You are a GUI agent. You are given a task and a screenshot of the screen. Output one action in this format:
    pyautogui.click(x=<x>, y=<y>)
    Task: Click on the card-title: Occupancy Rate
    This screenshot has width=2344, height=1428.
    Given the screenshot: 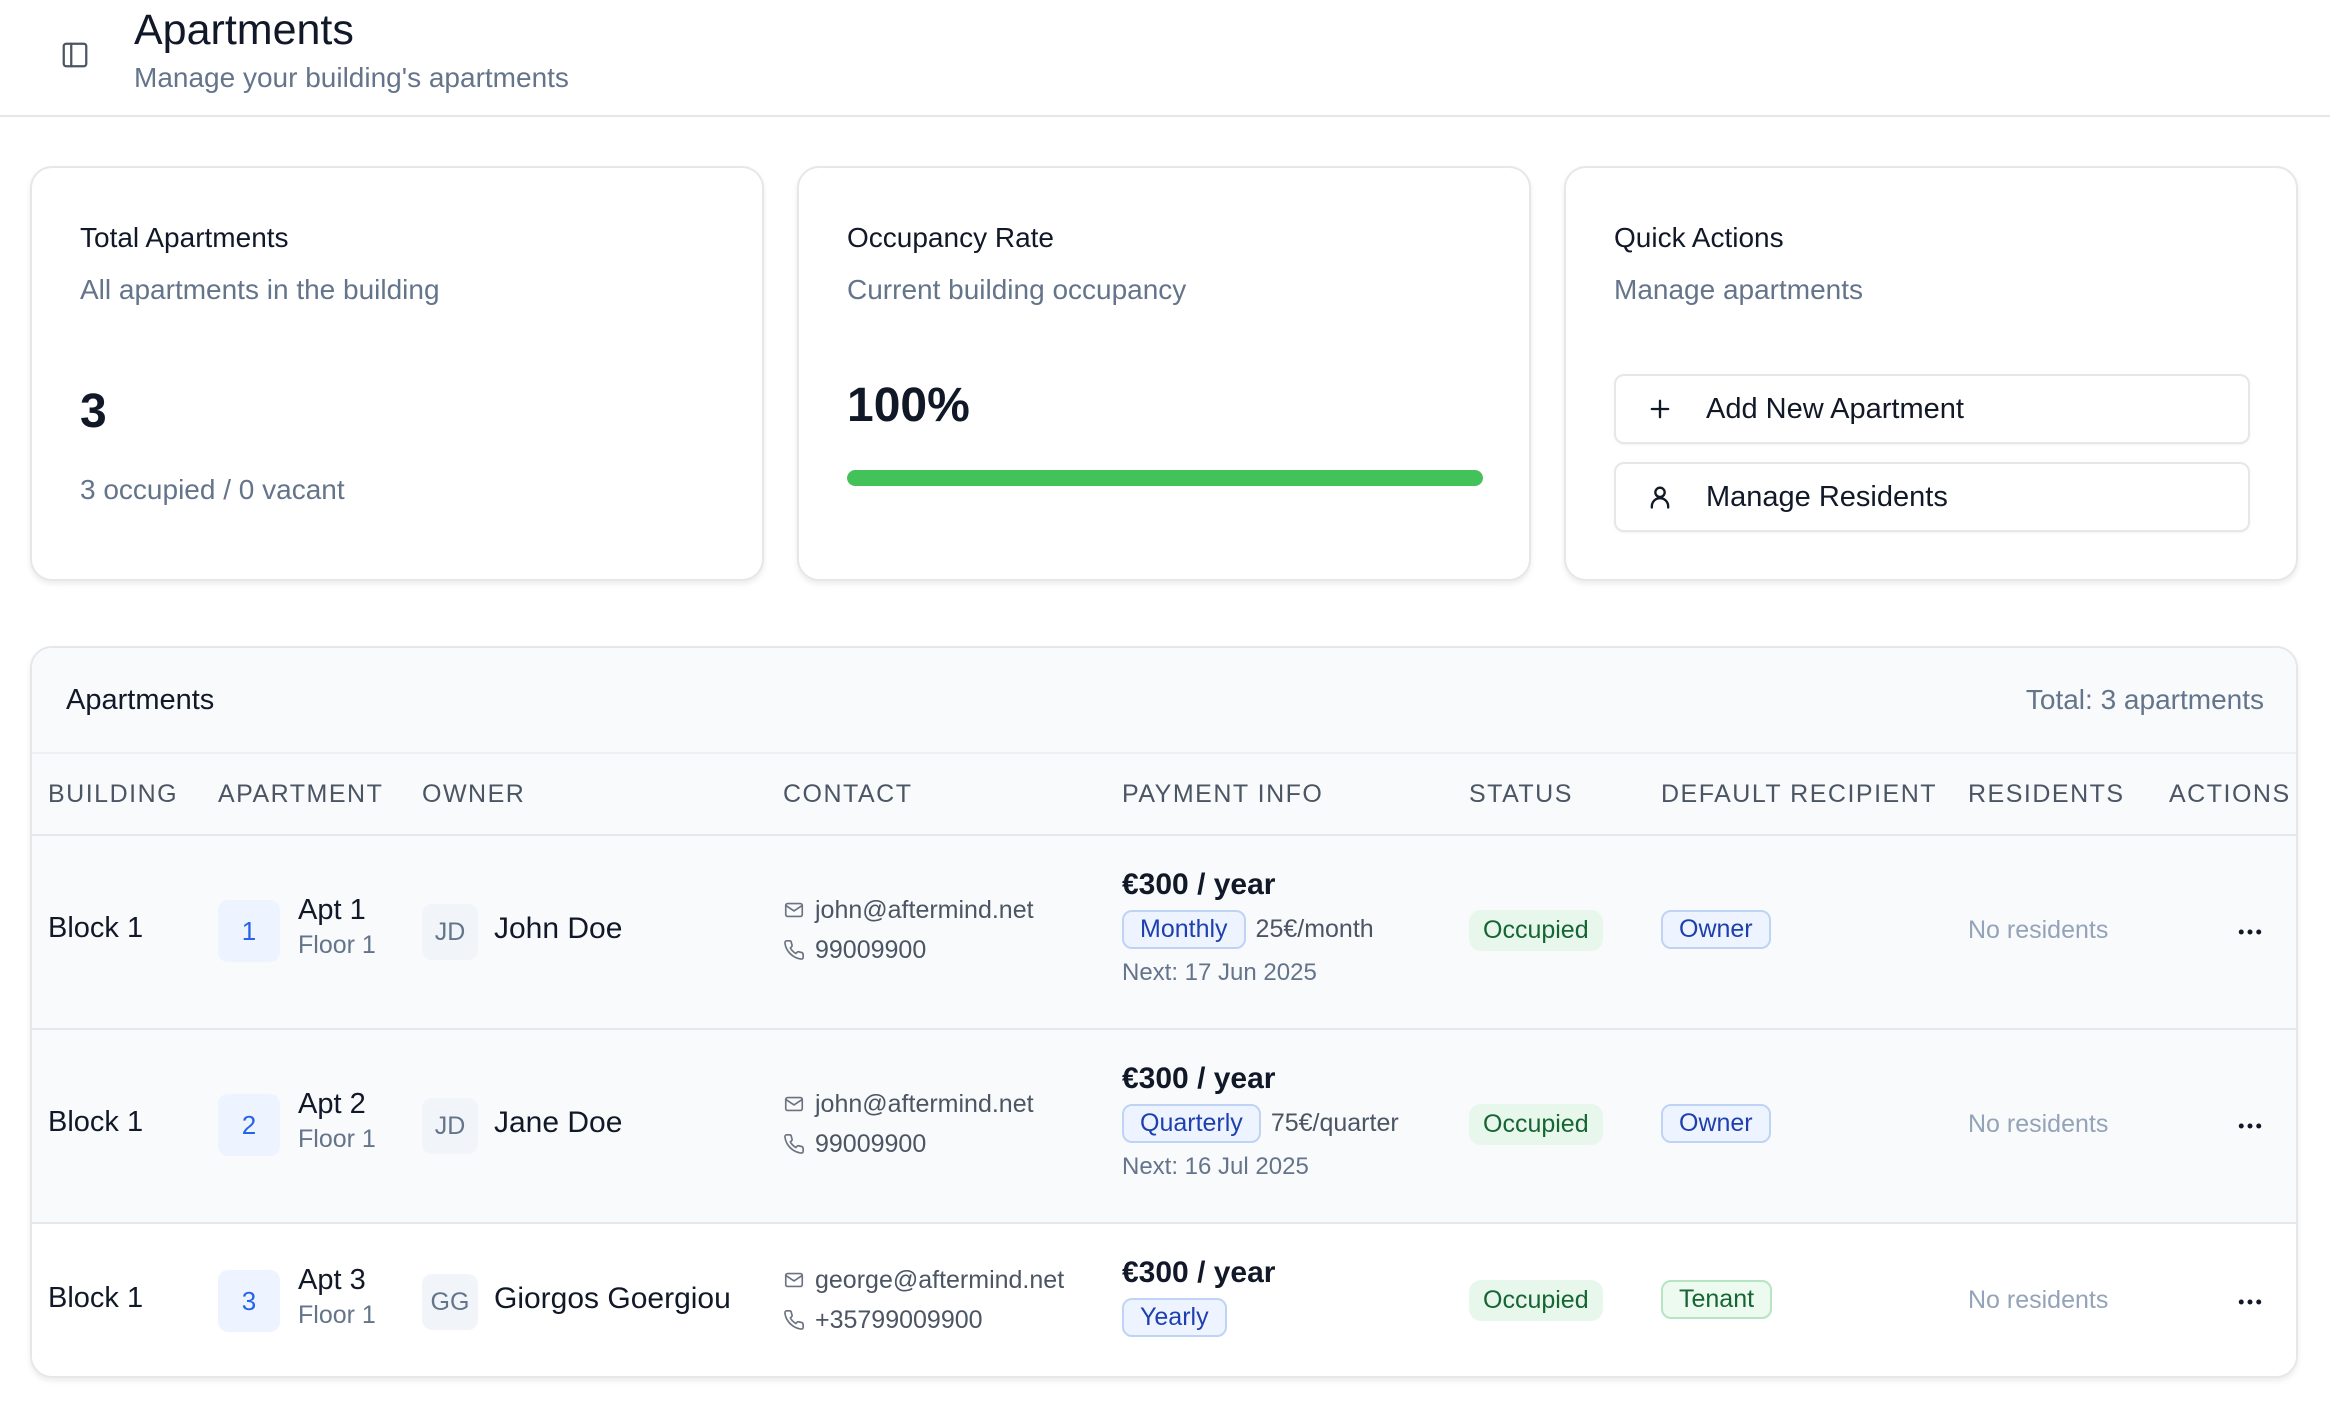 What is the action you would take?
    pyautogui.click(x=950, y=237)
    